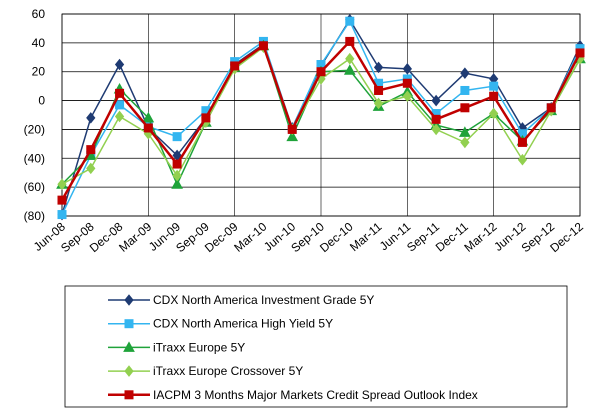  What do you see at coordinates (39, 72) in the screenshot?
I see `y-tick-label: 20` at bounding box center [39, 72].